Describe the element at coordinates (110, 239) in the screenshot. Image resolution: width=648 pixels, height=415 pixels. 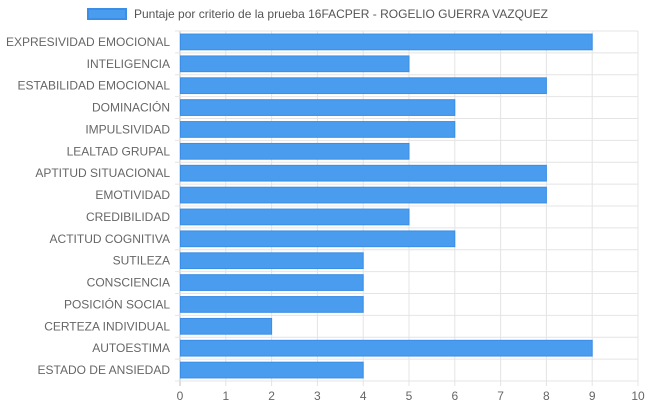
I see `y-category-label: ACTITUD COGNITIVA` at that location.